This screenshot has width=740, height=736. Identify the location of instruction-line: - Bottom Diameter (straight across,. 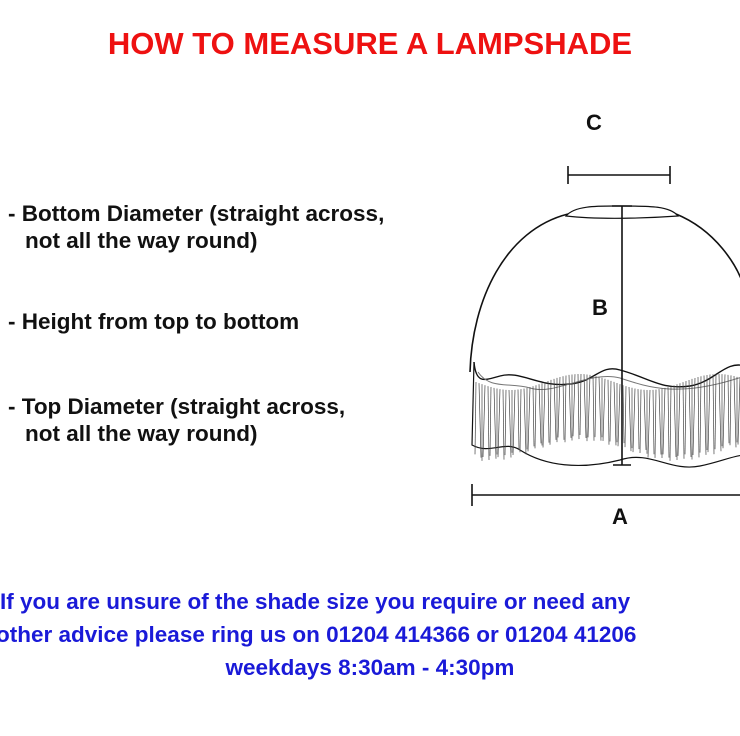
(196, 213).